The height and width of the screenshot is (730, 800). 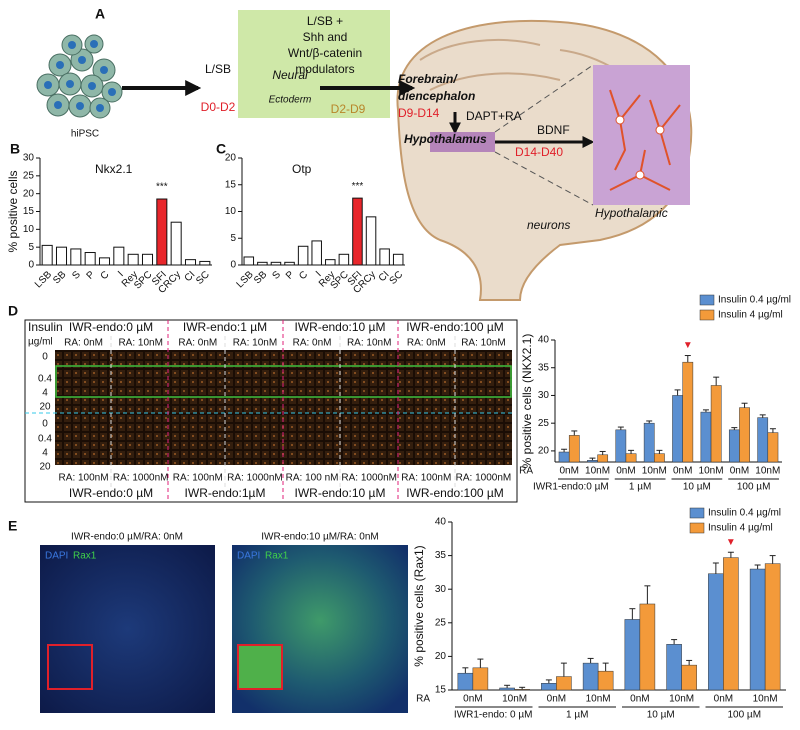 What do you see at coordinates (29, 211) in the screenshot?
I see `y-tick-label: 15` at bounding box center [29, 211].